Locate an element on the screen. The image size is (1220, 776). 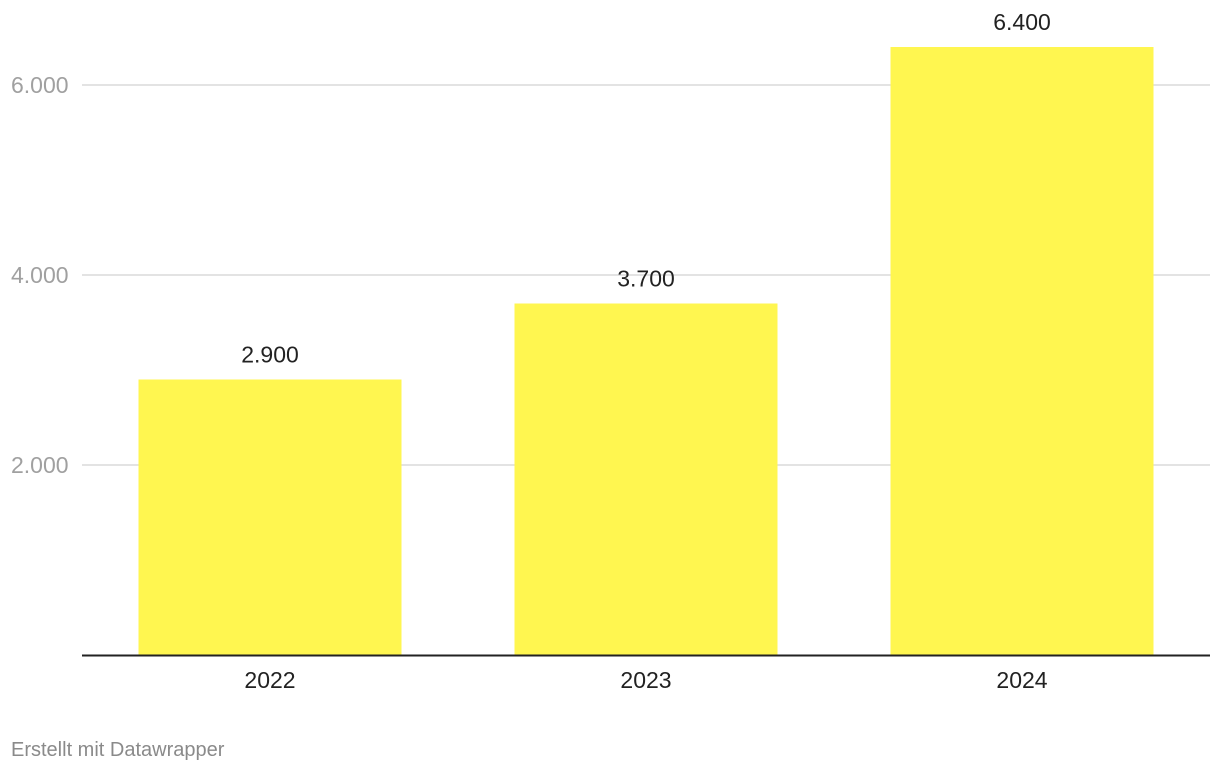
x-axis-tick-labels: 2022 2023 2024 is located at coordinates (645, 680).